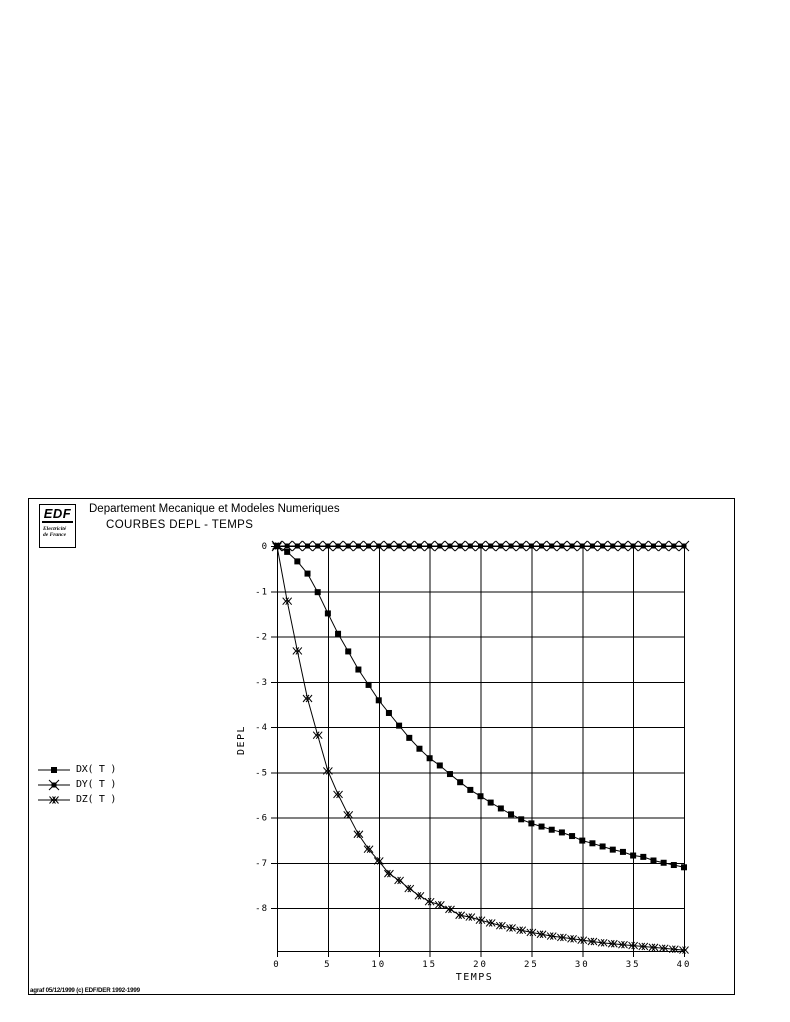 The width and height of the screenshot is (790, 1022). Describe the element at coordinates (531, 965) in the screenshot. I see `x-tick-label: 25` at that location.